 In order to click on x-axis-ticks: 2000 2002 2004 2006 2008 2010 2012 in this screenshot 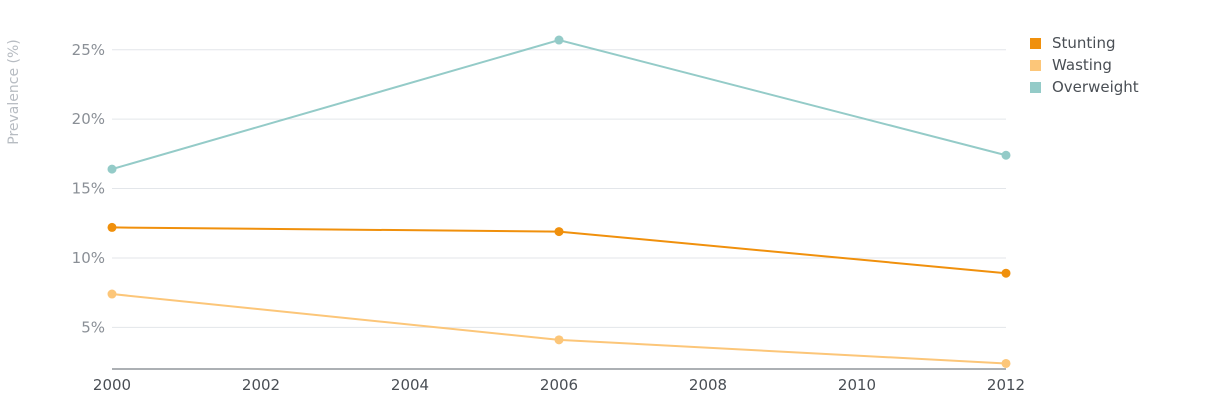, I will do `click(559, 385)`.